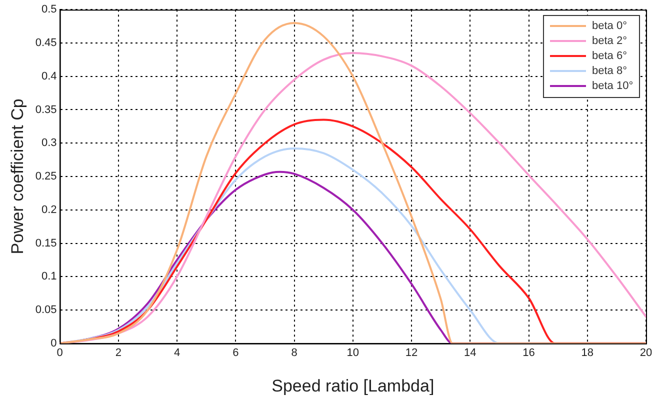 The width and height of the screenshot is (660, 405). I want to click on legend-label: beta 6°, so click(609, 56).